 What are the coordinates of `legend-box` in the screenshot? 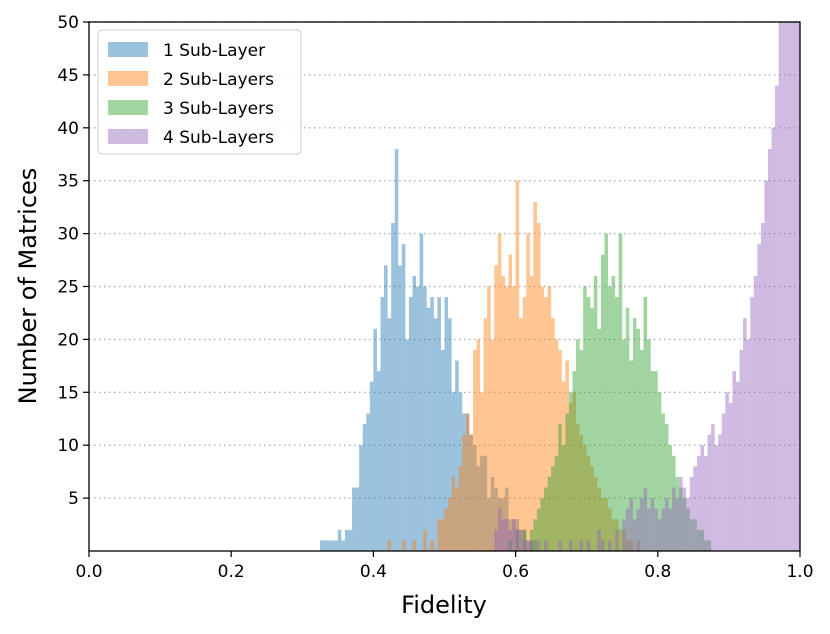 It's located at (199, 92).